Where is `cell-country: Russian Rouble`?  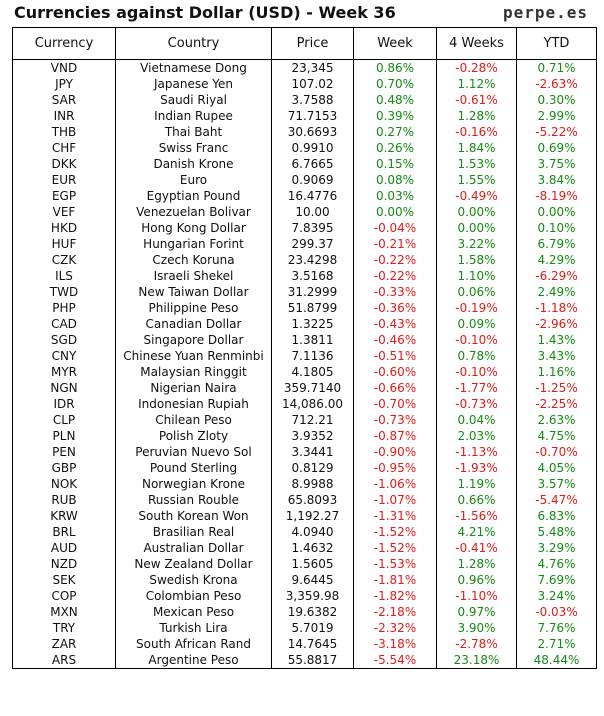
cell-country: Russian Rouble is located at coordinates (193, 500).